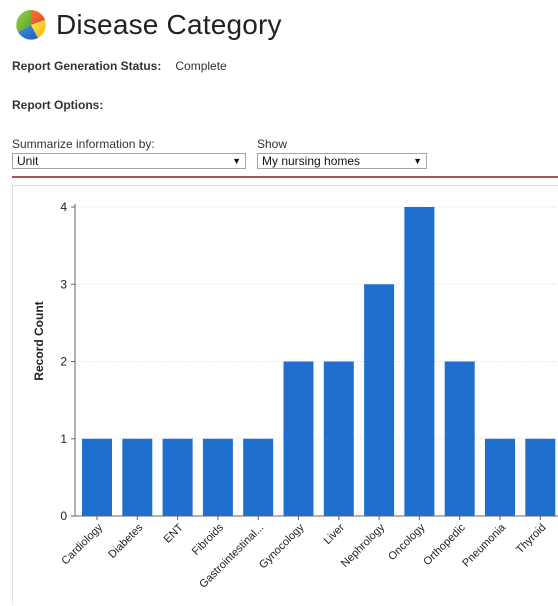  I want to click on bar-liver, so click(338, 439).